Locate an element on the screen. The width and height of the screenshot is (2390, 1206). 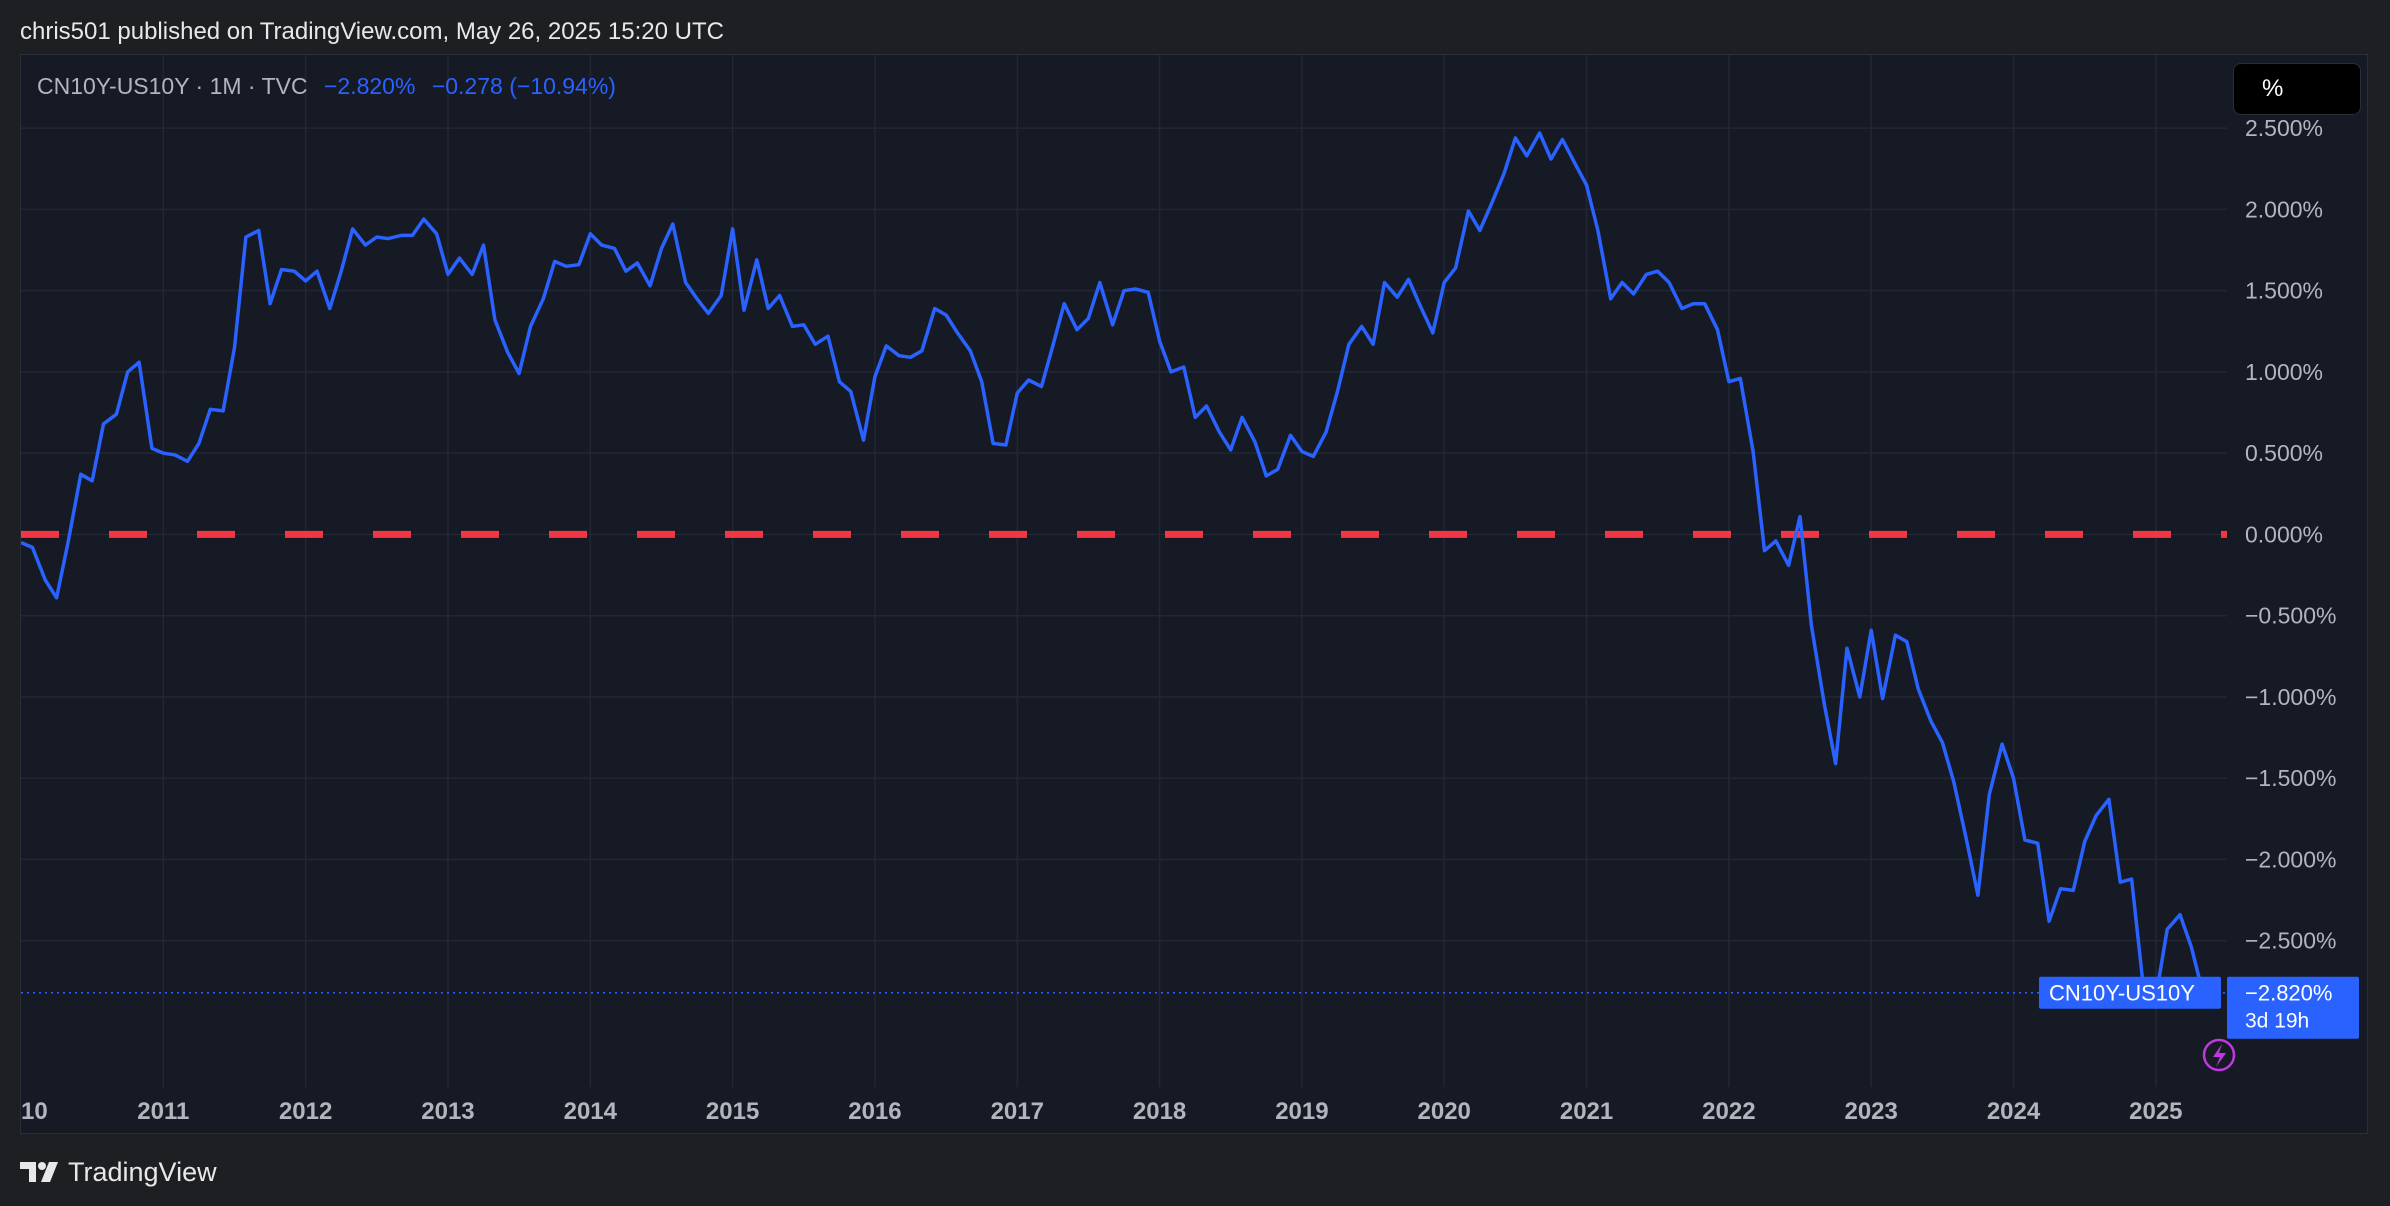
x-tick-label: 2013 is located at coordinates (447, 1111).